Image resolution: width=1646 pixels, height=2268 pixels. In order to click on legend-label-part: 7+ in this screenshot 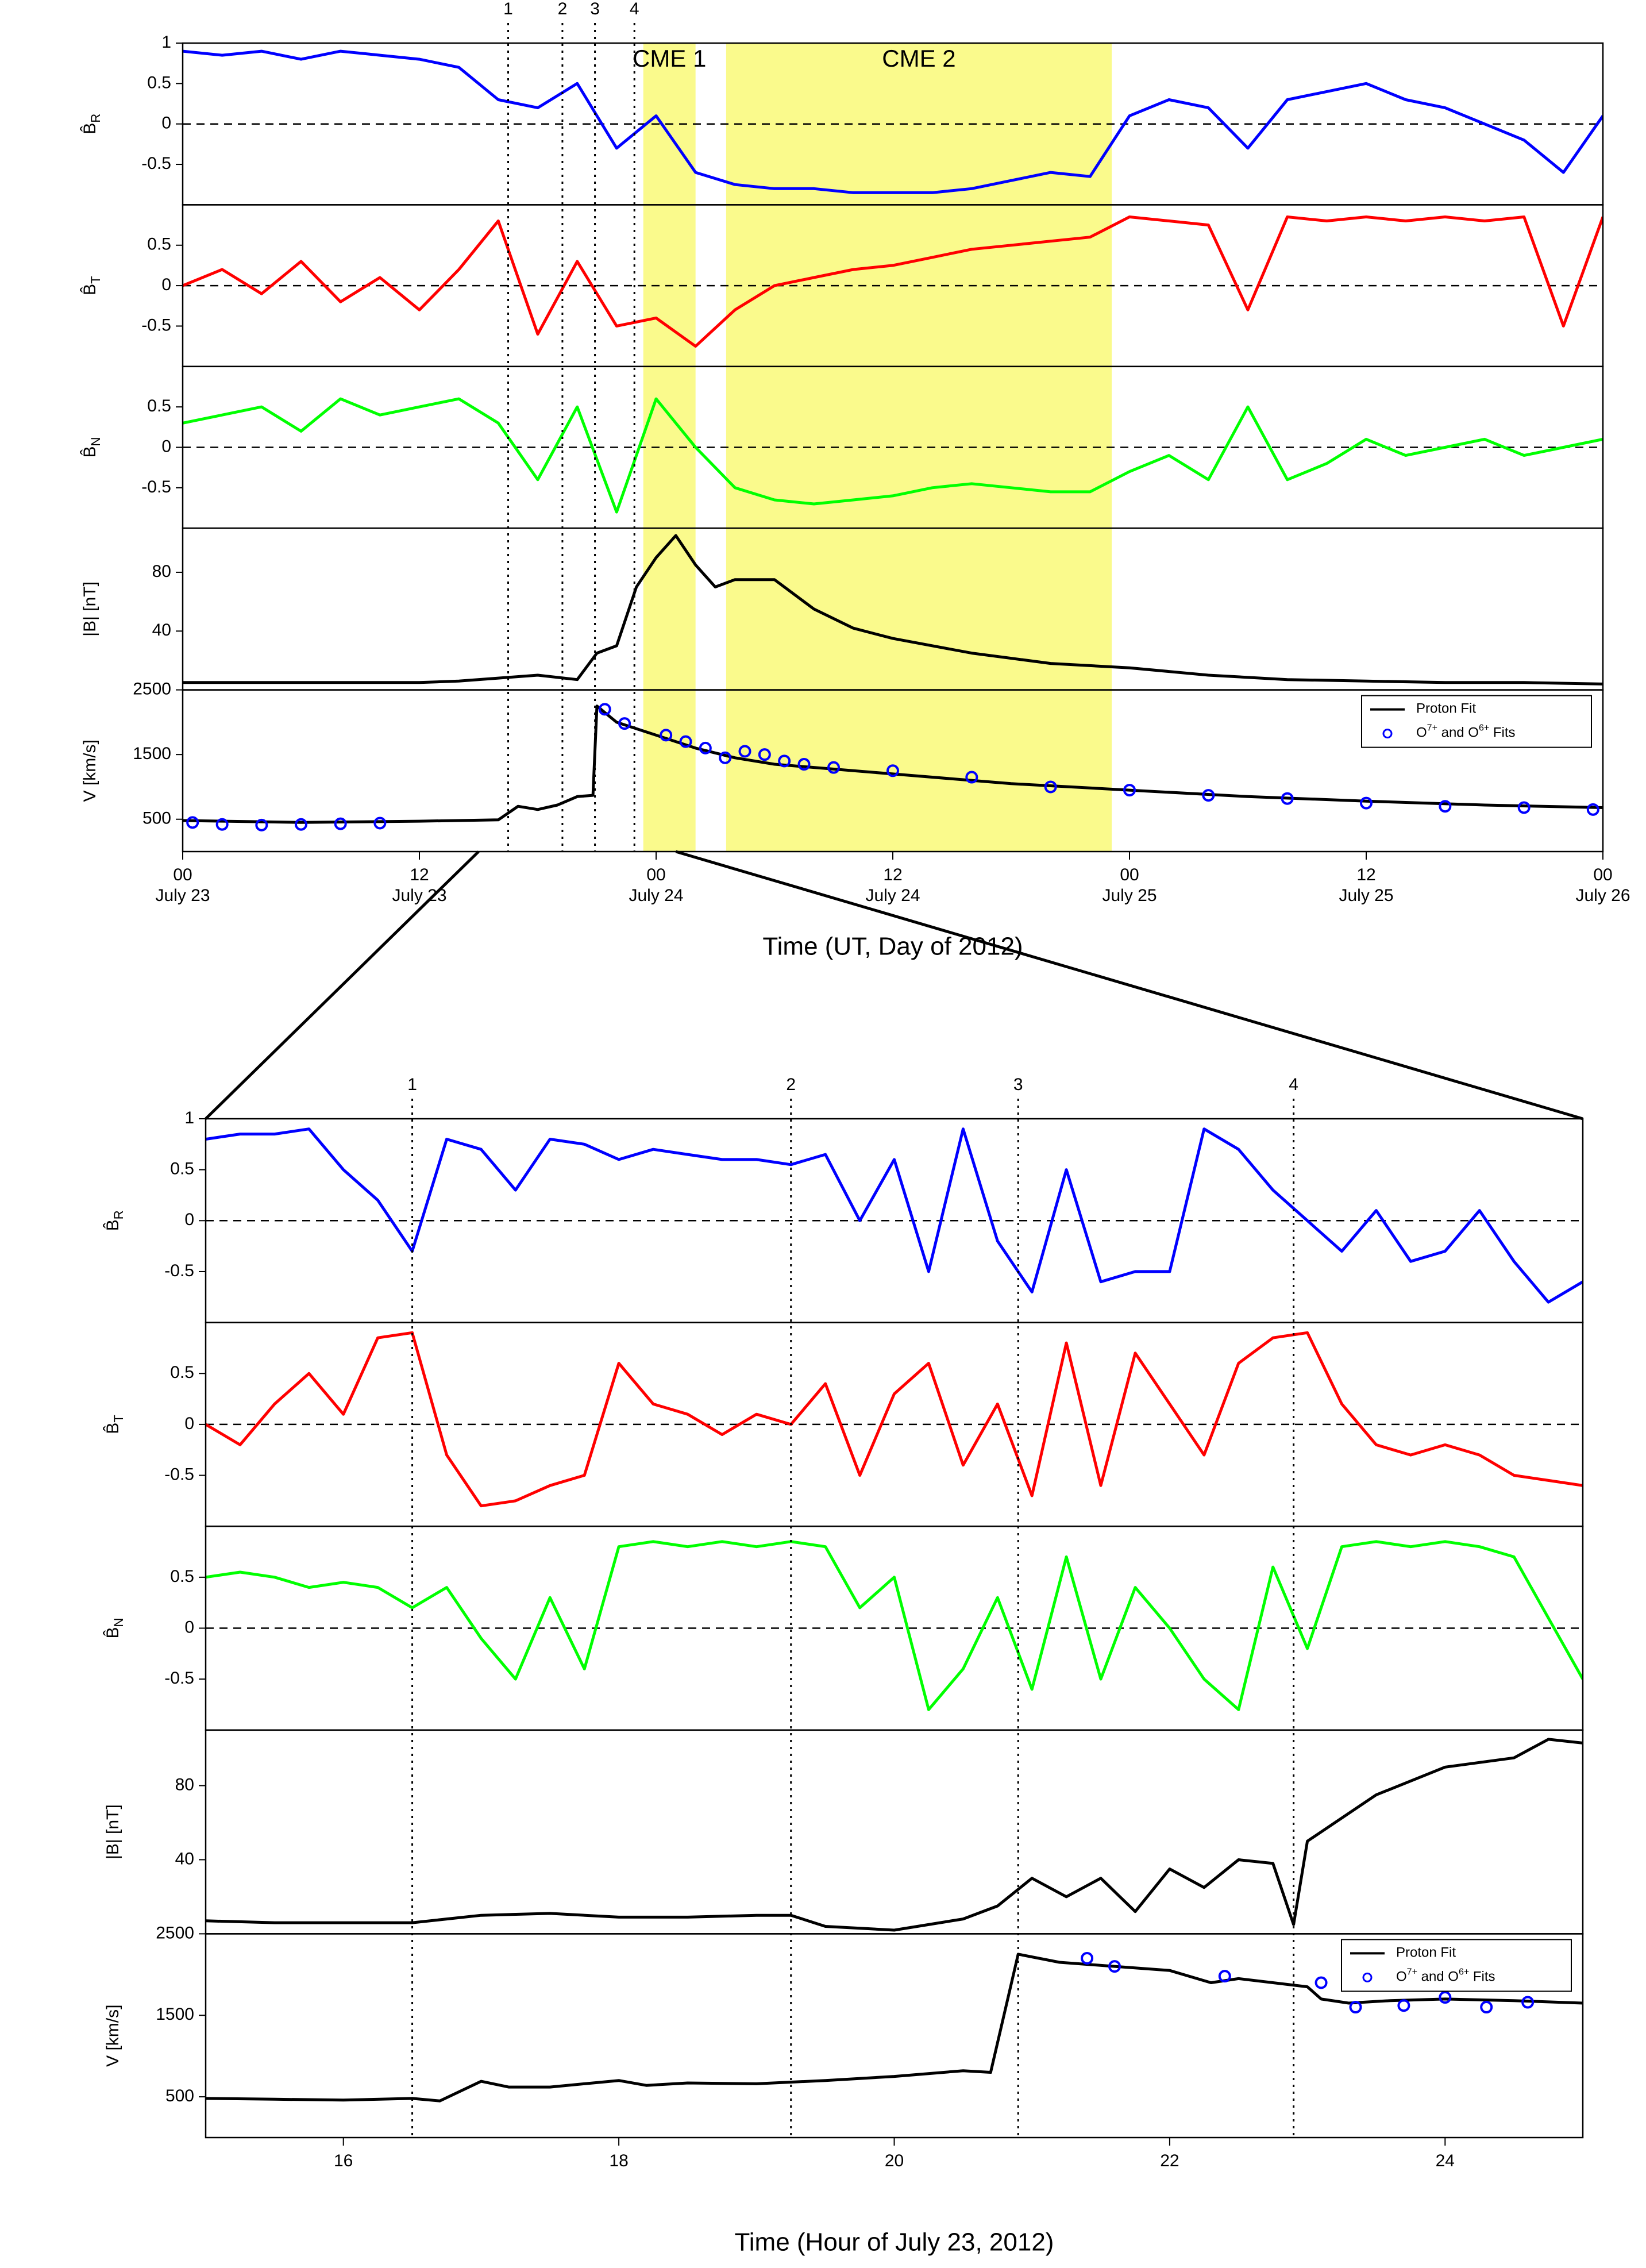, I will do `click(1412, 1972)`.